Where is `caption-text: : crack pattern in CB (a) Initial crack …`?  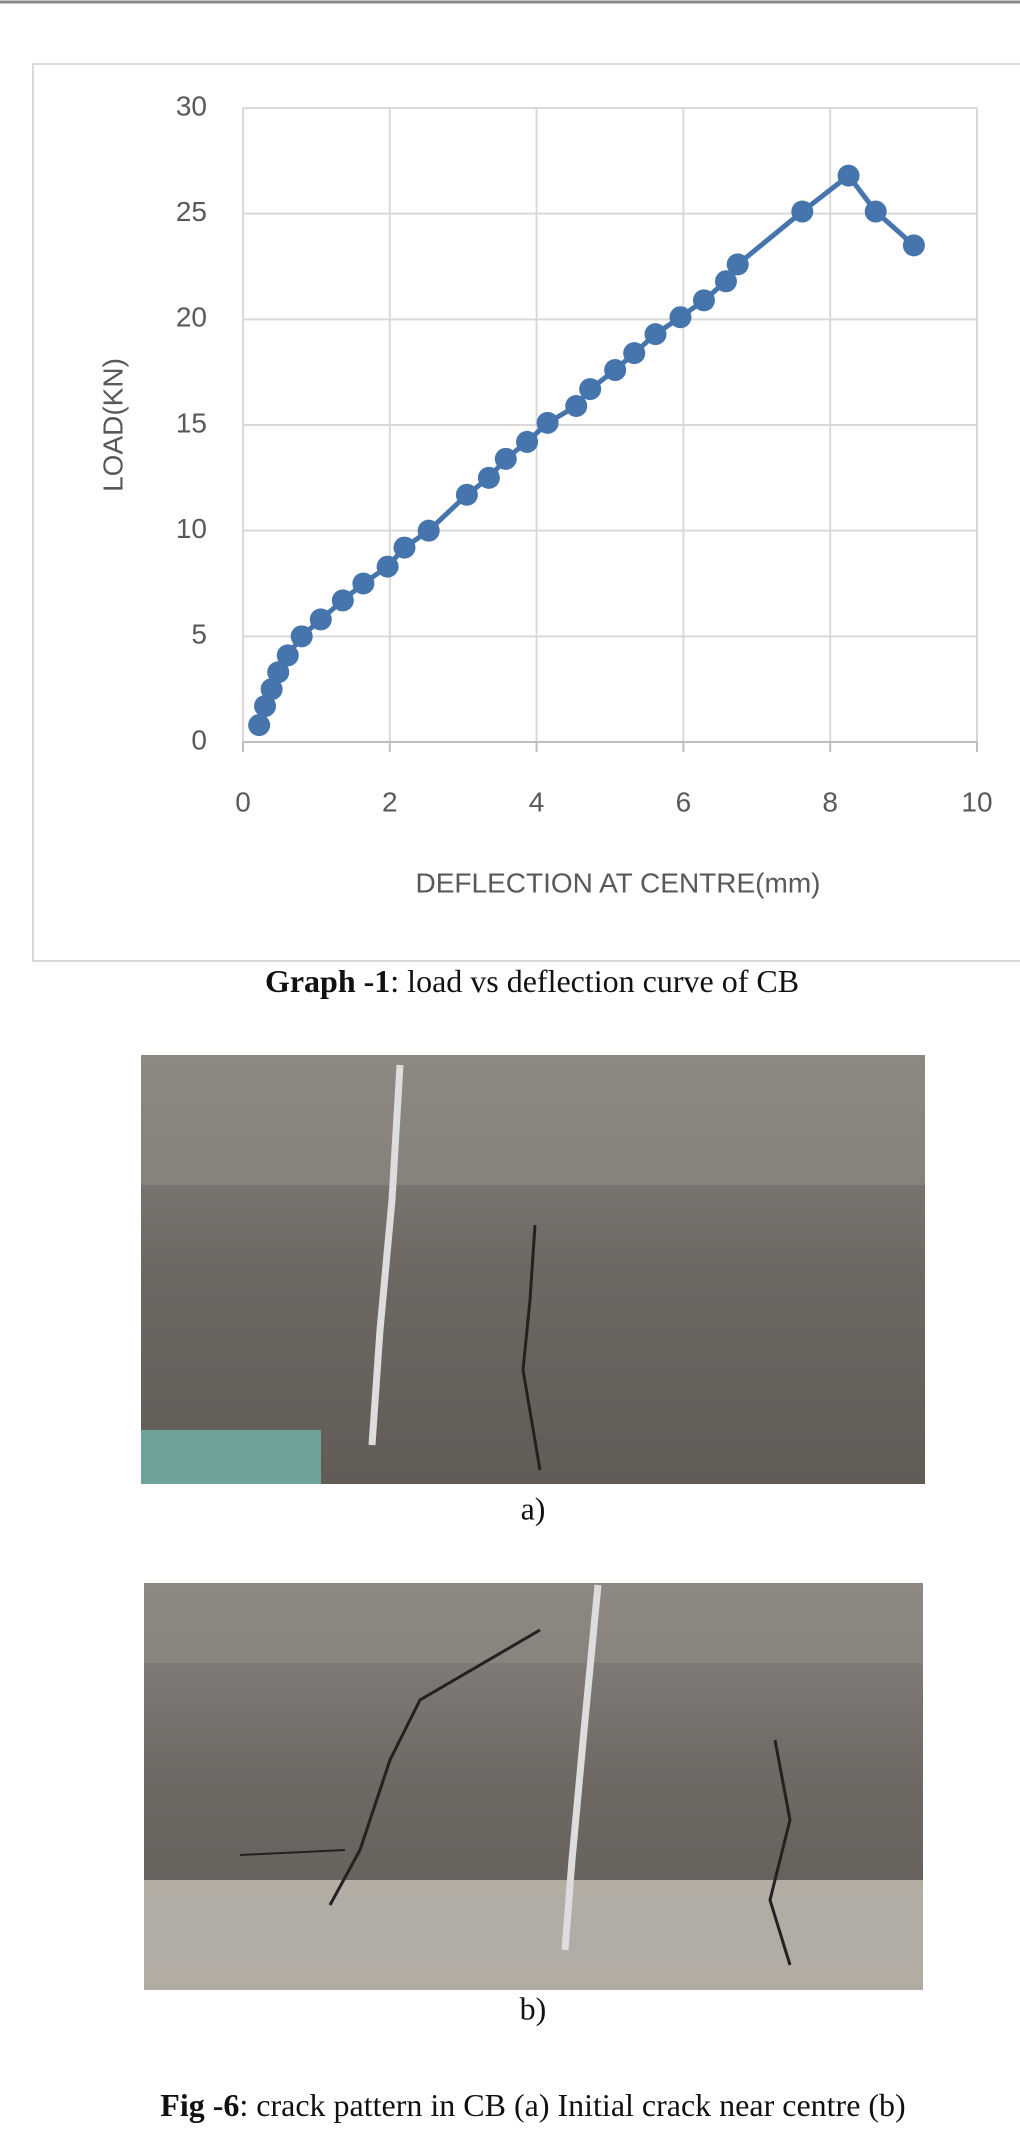 caption-text: : crack pattern in CB (a) Initial crack … is located at coordinates (572, 2105).